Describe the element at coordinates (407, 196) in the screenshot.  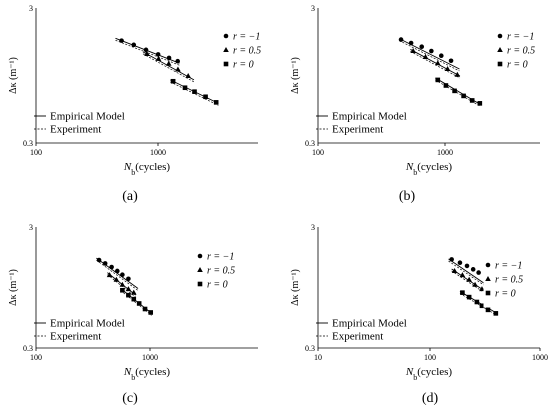
I see `panel-caption: (b)` at that location.